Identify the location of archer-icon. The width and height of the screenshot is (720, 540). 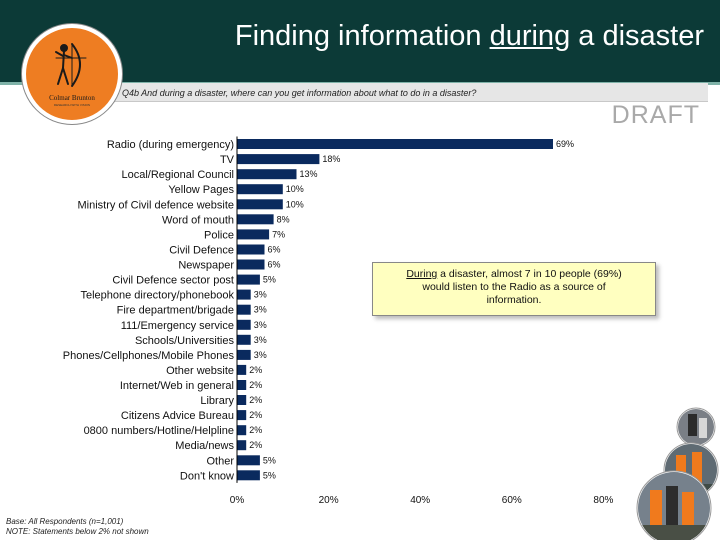
(71, 65).